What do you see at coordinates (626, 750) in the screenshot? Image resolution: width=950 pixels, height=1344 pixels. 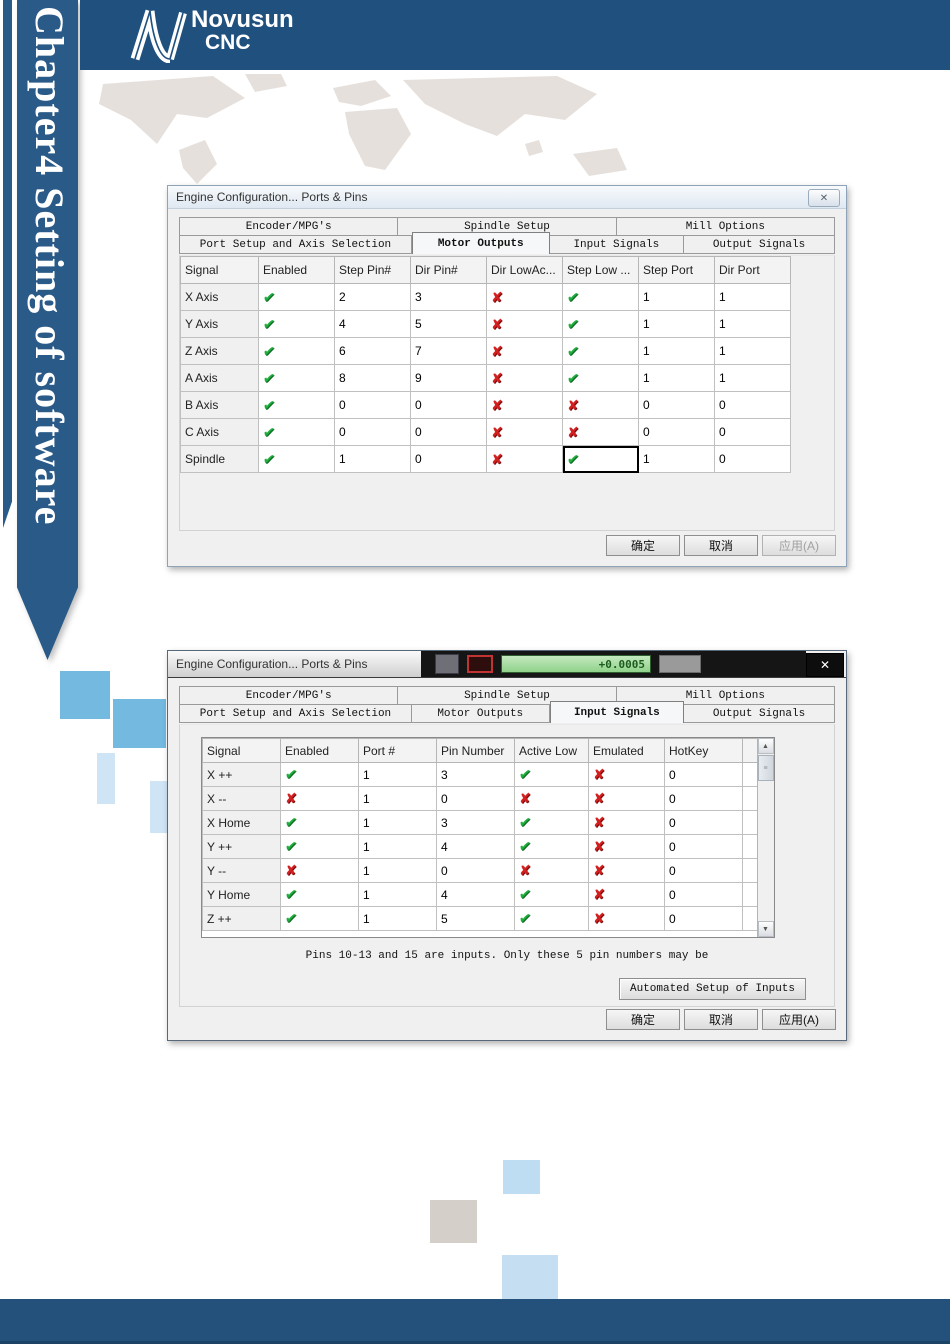 I see `col-header-emulated: Emulated` at bounding box center [626, 750].